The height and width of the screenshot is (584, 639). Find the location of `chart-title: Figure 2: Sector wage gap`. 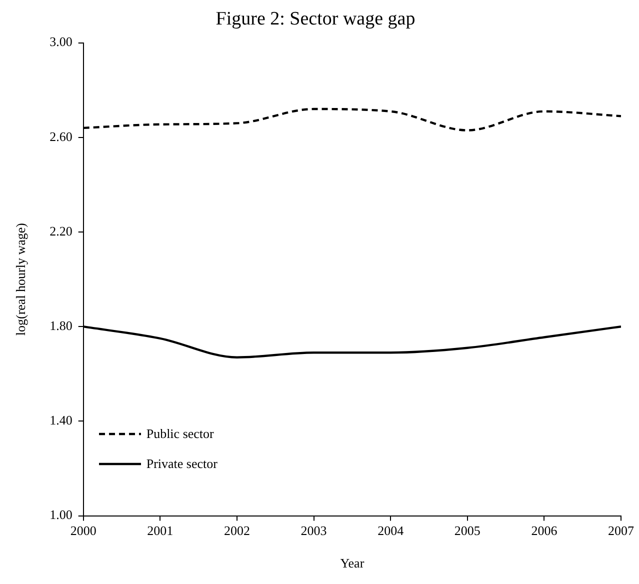

chart-title: Figure 2: Sector wage gap is located at coordinates (316, 19).